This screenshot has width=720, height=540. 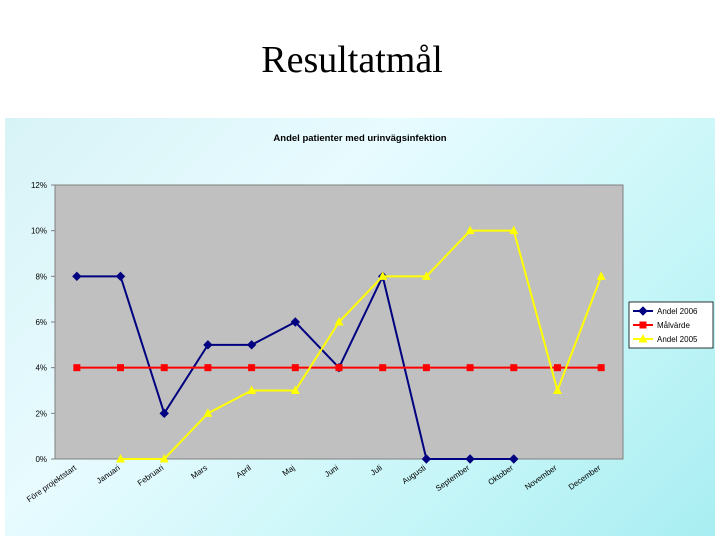 What do you see at coordinates (243, 471) in the screenshot?
I see `x-tick-label: April` at bounding box center [243, 471].